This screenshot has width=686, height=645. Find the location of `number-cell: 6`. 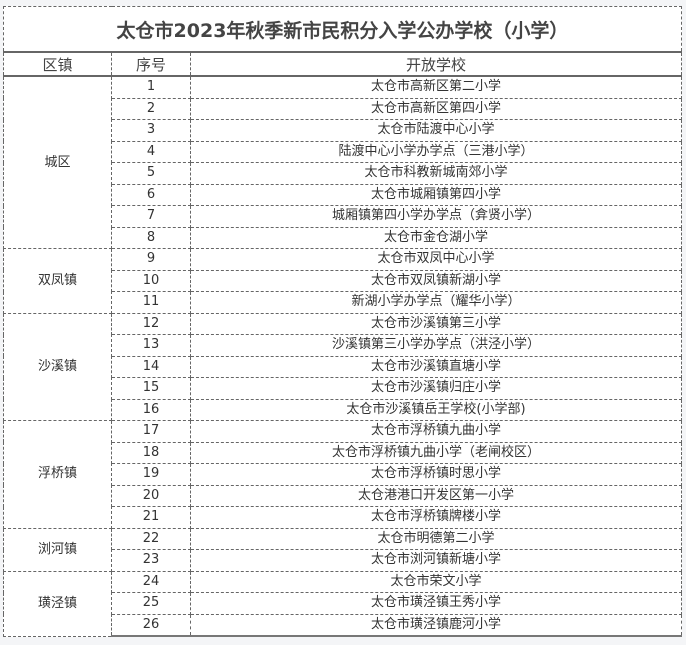

number-cell: 6 is located at coordinates (151, 194).